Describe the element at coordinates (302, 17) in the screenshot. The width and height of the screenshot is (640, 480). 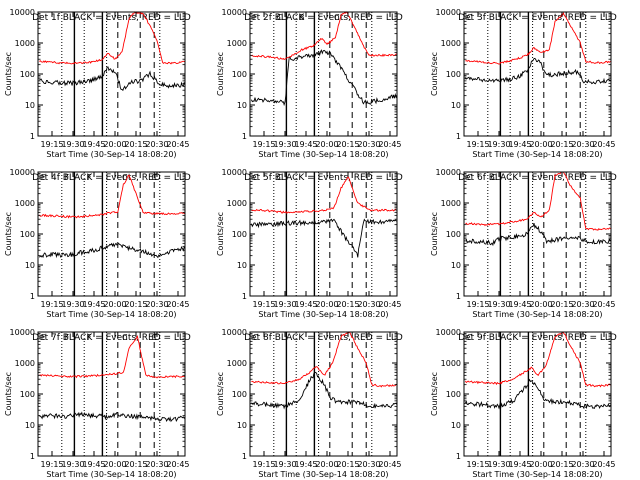
I see `region-marker-label: B` at that location.